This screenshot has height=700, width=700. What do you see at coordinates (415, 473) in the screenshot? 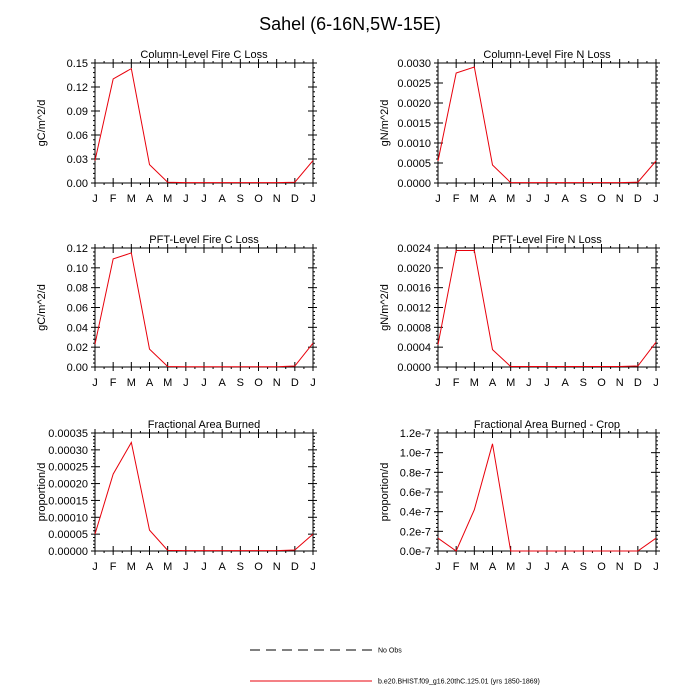
I see `y-tick-label: 0.8e-7` at bounding box center [415, 473].